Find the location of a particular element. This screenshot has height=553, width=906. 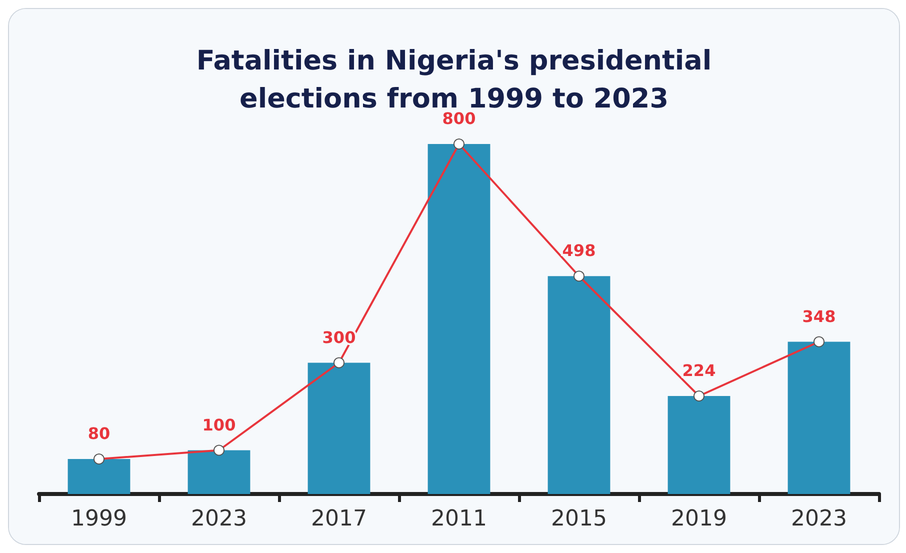

x-tick-label: 2019 is located at coordinates (699, 519).